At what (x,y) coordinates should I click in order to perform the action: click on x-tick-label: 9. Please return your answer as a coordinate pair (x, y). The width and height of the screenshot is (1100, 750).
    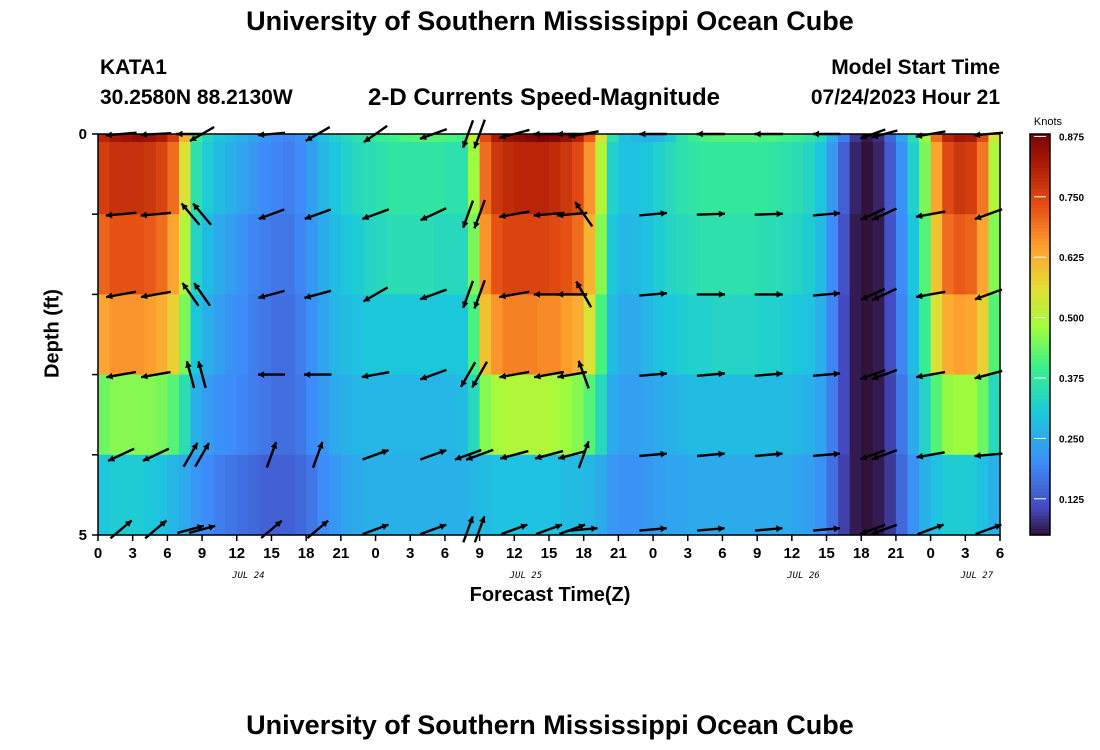
    Looking at the image, I should click on (202, 553).